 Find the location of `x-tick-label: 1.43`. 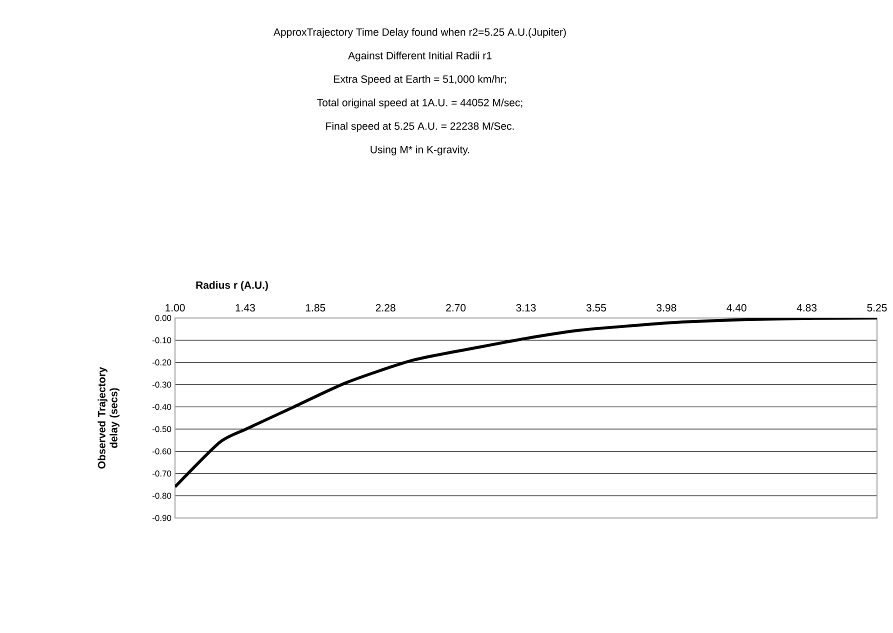

x-tick-label: 1.43 is located at coordinates (245, 308).